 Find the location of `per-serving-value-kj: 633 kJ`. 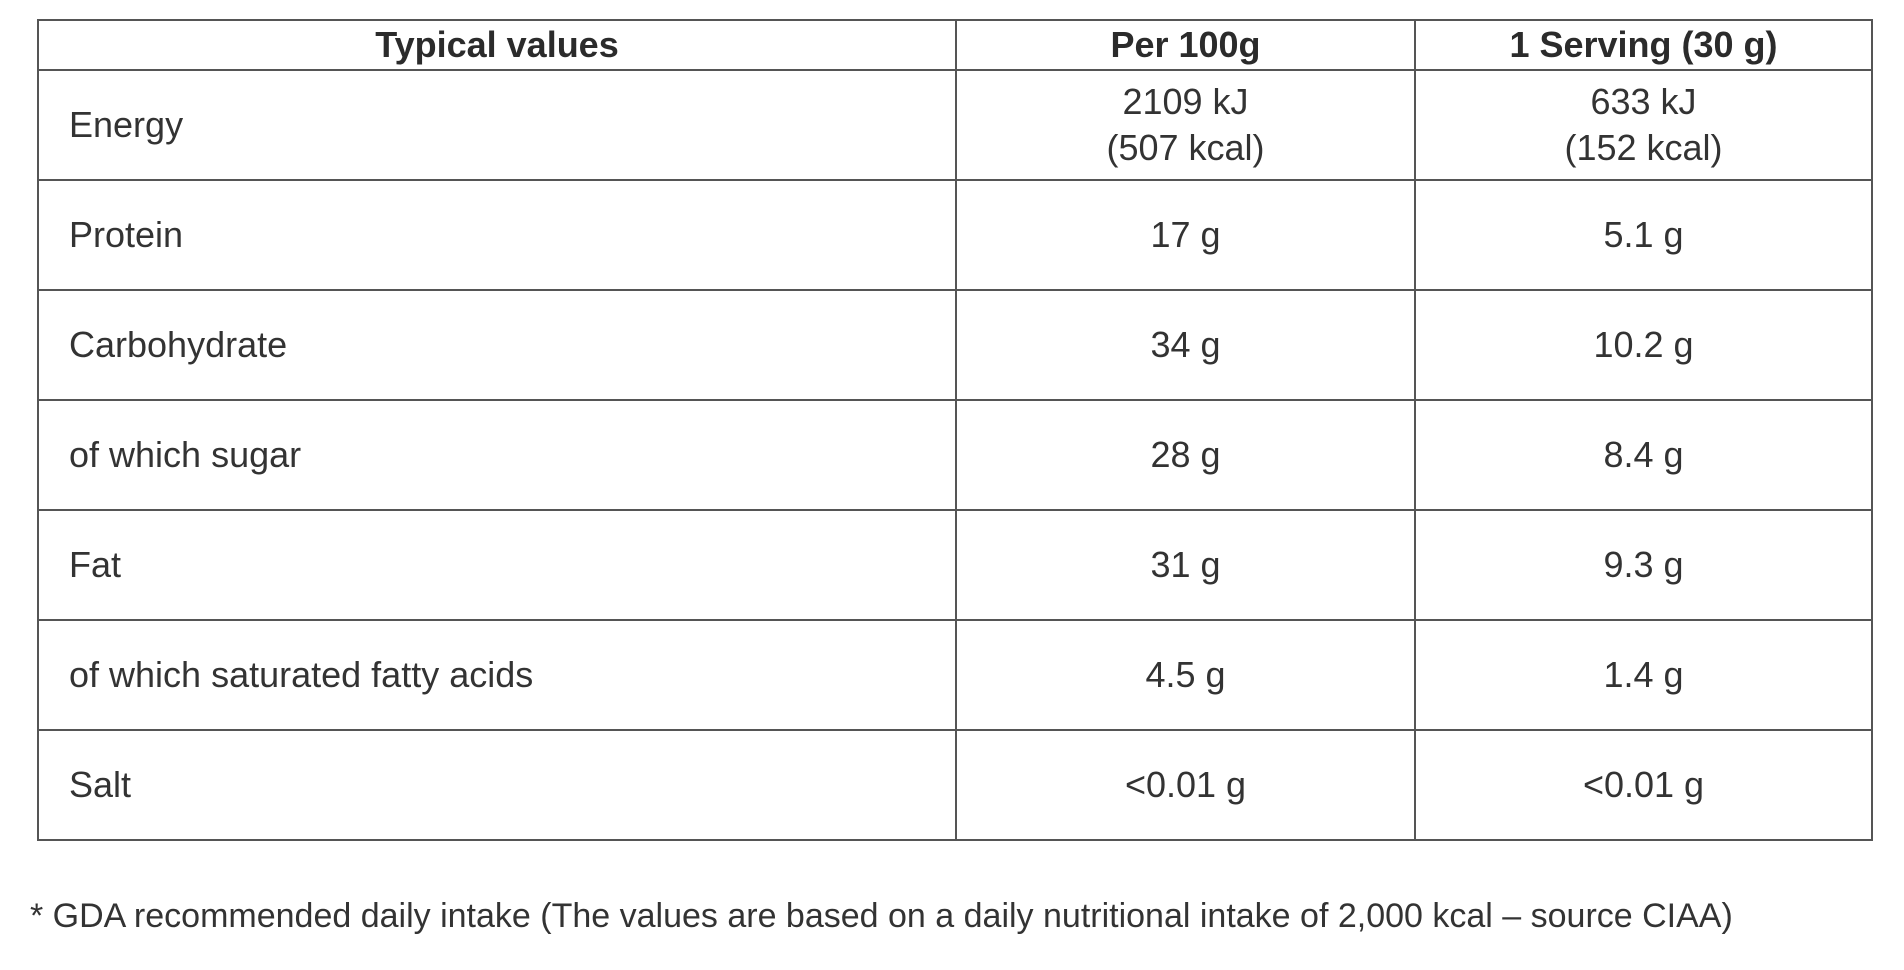

per-serving-value-kj: 633 kJ is located at coordinates (1643, 101).